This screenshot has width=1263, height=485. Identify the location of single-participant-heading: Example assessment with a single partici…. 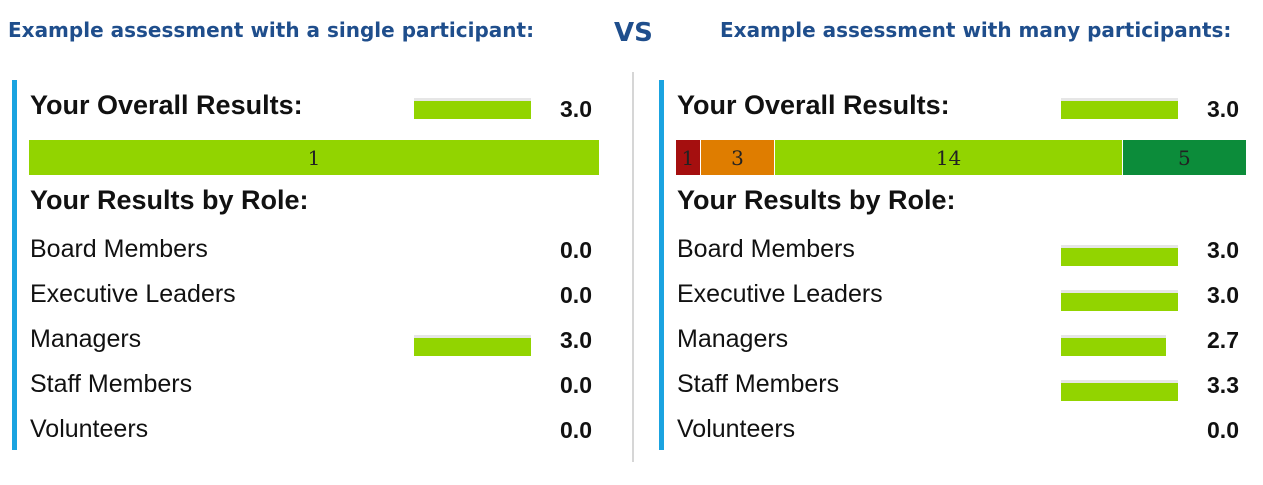
(271, 30).